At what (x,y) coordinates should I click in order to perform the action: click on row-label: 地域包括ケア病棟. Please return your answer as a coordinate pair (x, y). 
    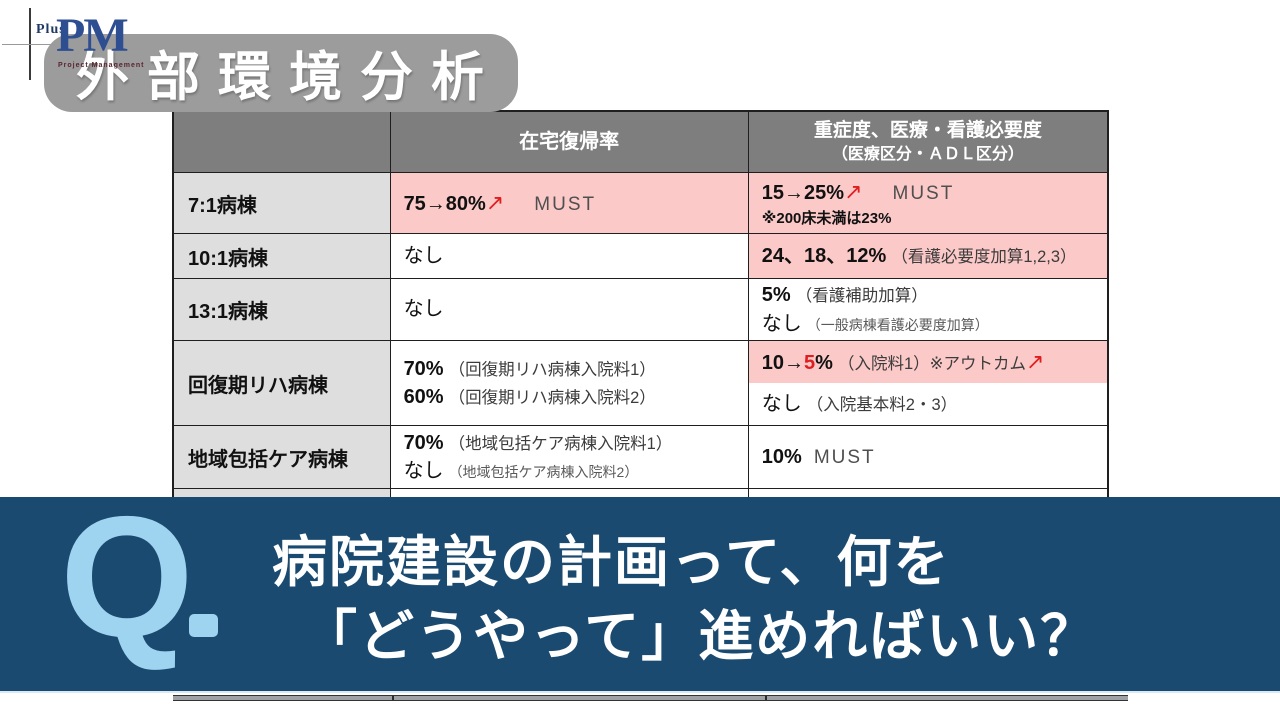
    Looking at the image, I should click on (282, 457).